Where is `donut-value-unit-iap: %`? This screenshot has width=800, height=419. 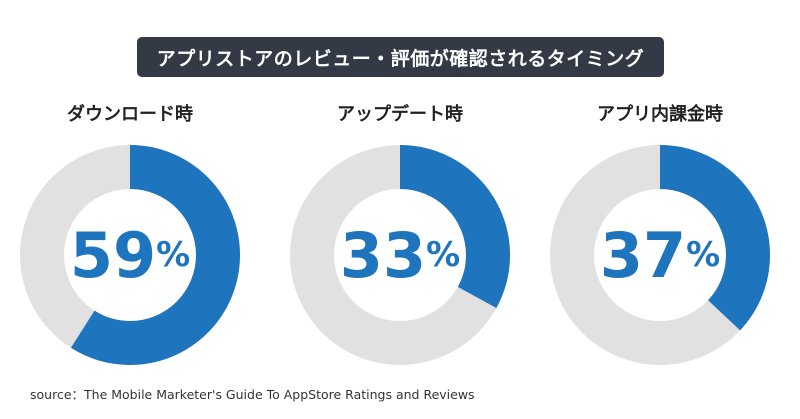 donut-value-unit-iap: % is located at coordinates (703, 255).